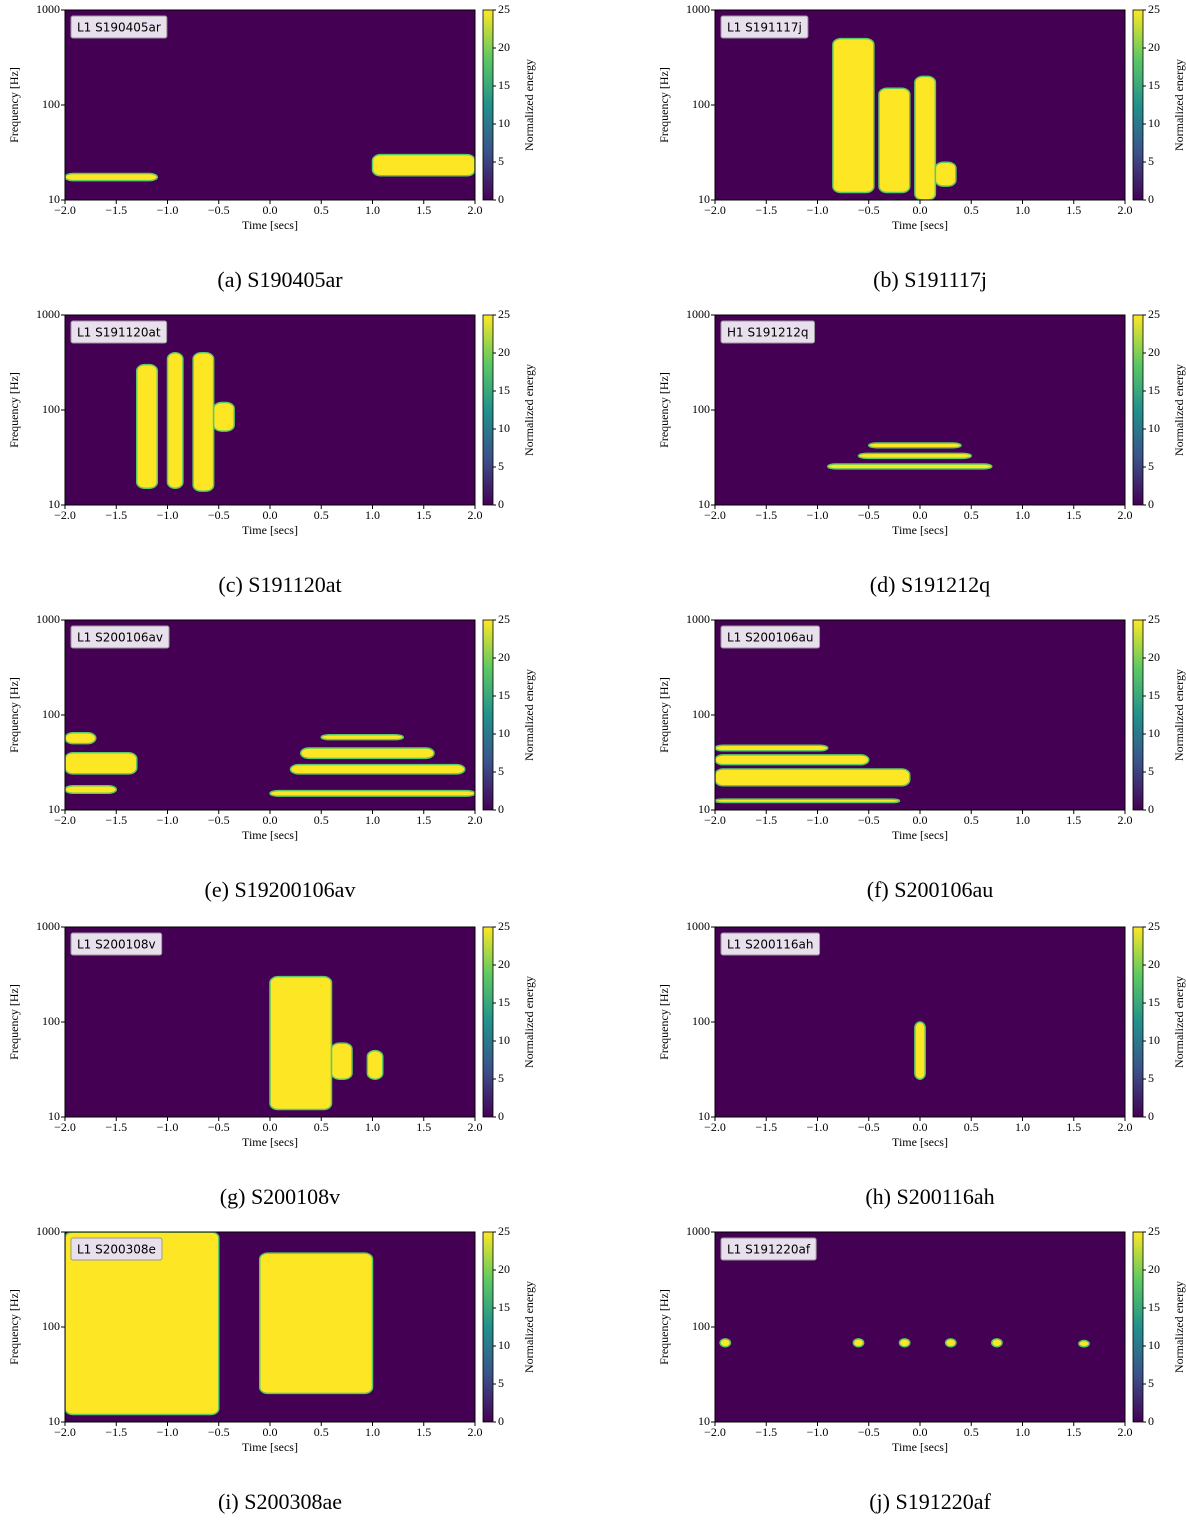 This screenshot has width=1186, height=1521. I want to click on colorbar-tick-label: 20, so click(1154, 657).